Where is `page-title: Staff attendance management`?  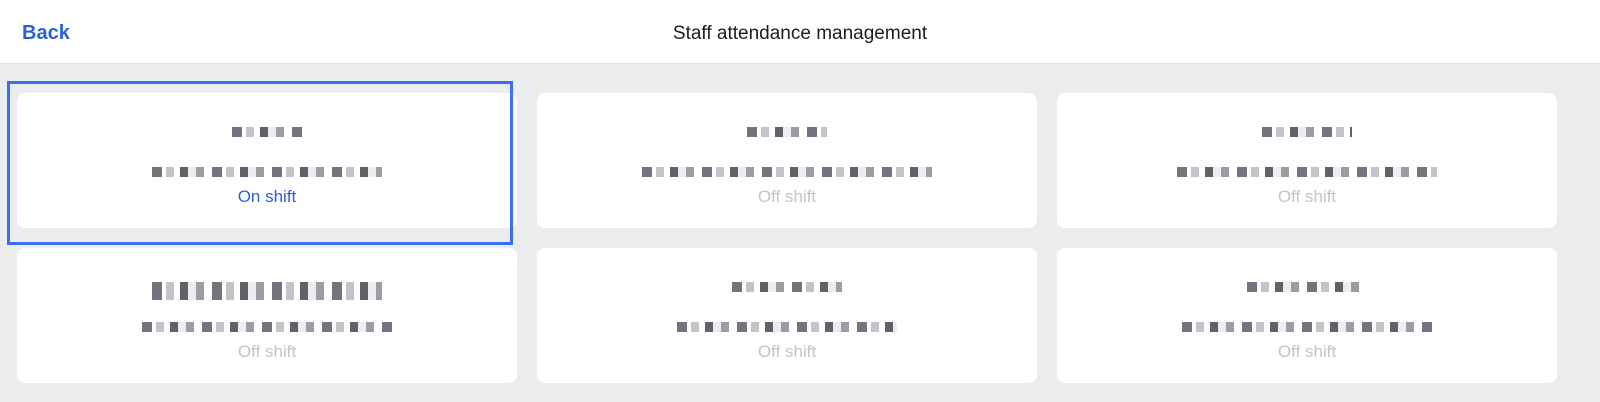 page-title: Staff attendance management is located at coordinates (800, 33).